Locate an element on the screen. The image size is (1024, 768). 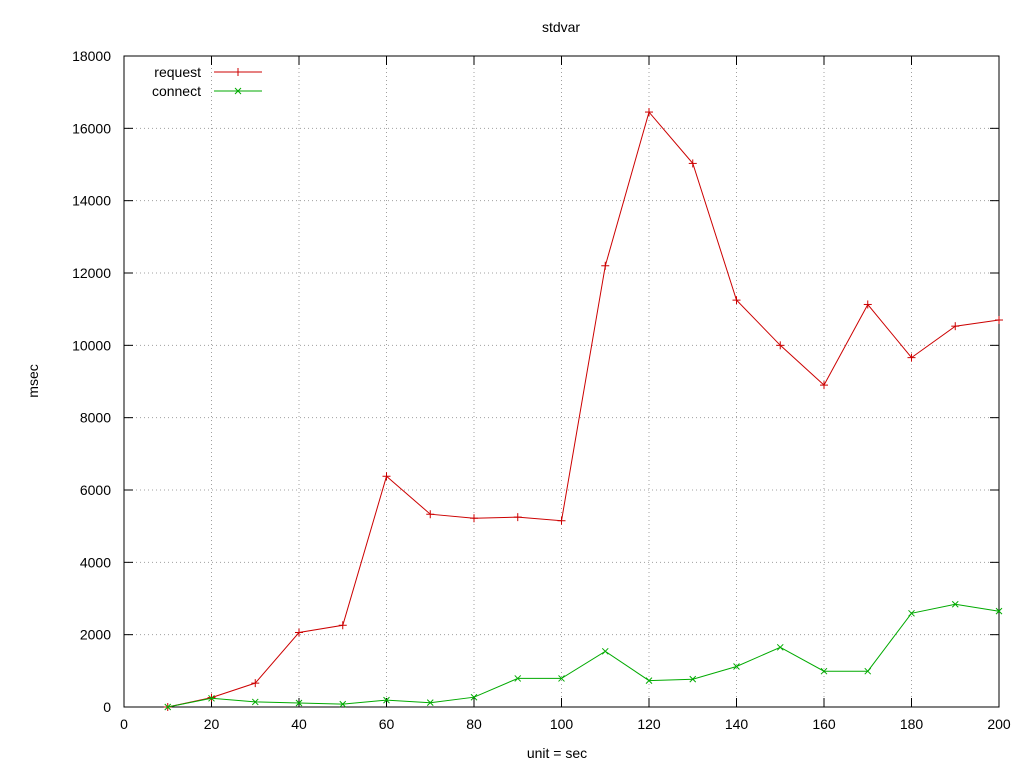
legend-item-connect: connect is located at coordinates (207, 91).